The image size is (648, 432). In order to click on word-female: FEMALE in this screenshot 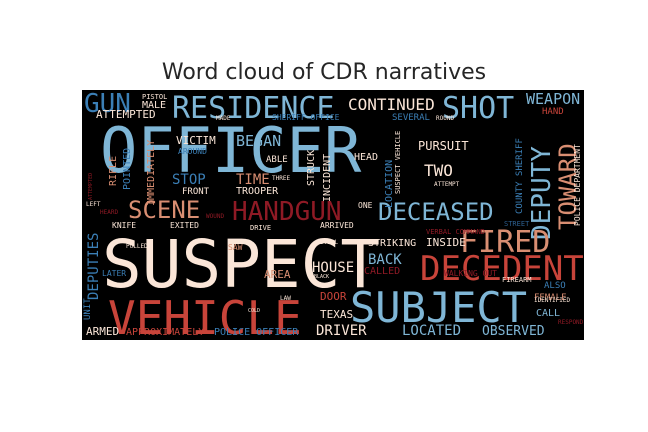, I will do `click(550, 298)`.